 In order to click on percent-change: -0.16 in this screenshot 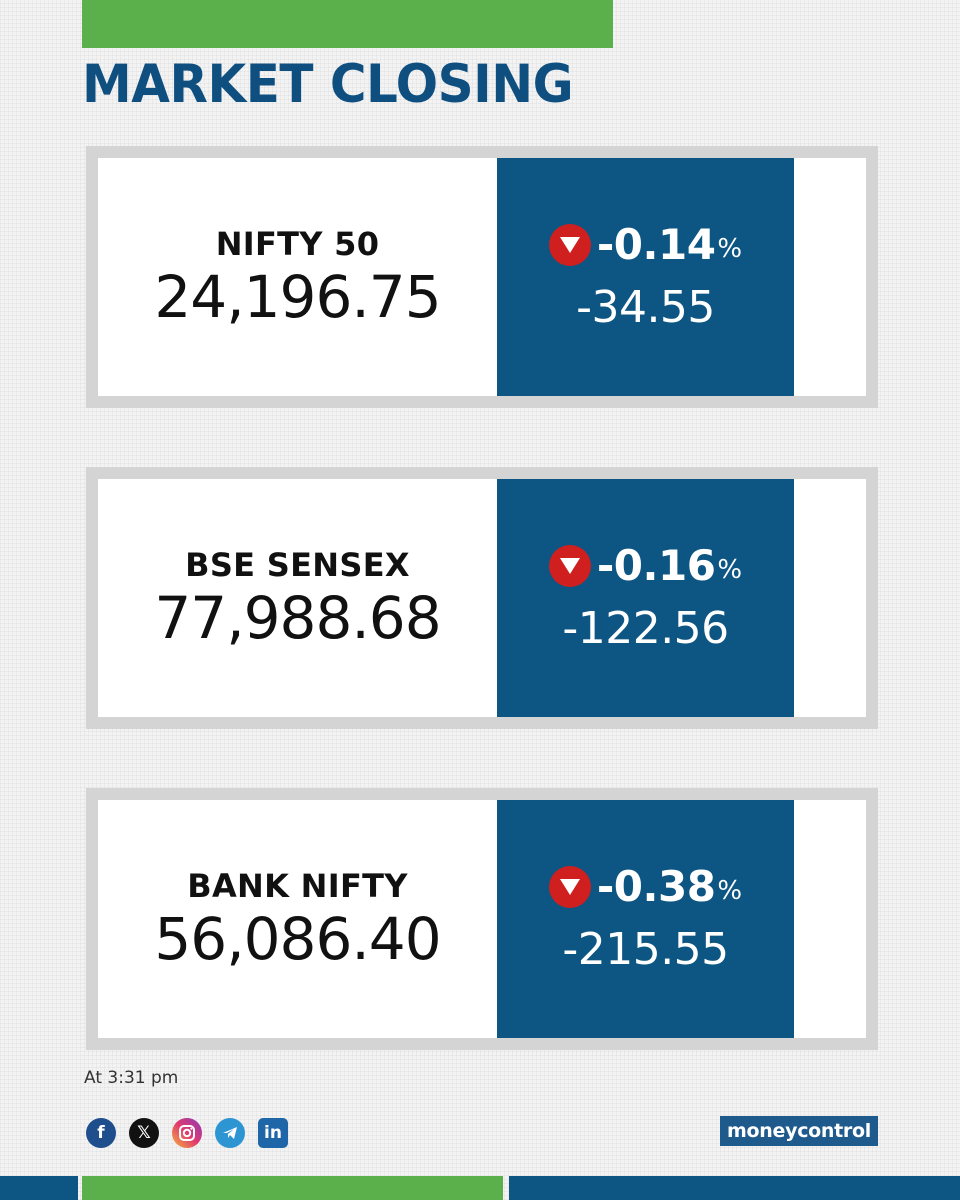, I will do `click(656, 565)`.